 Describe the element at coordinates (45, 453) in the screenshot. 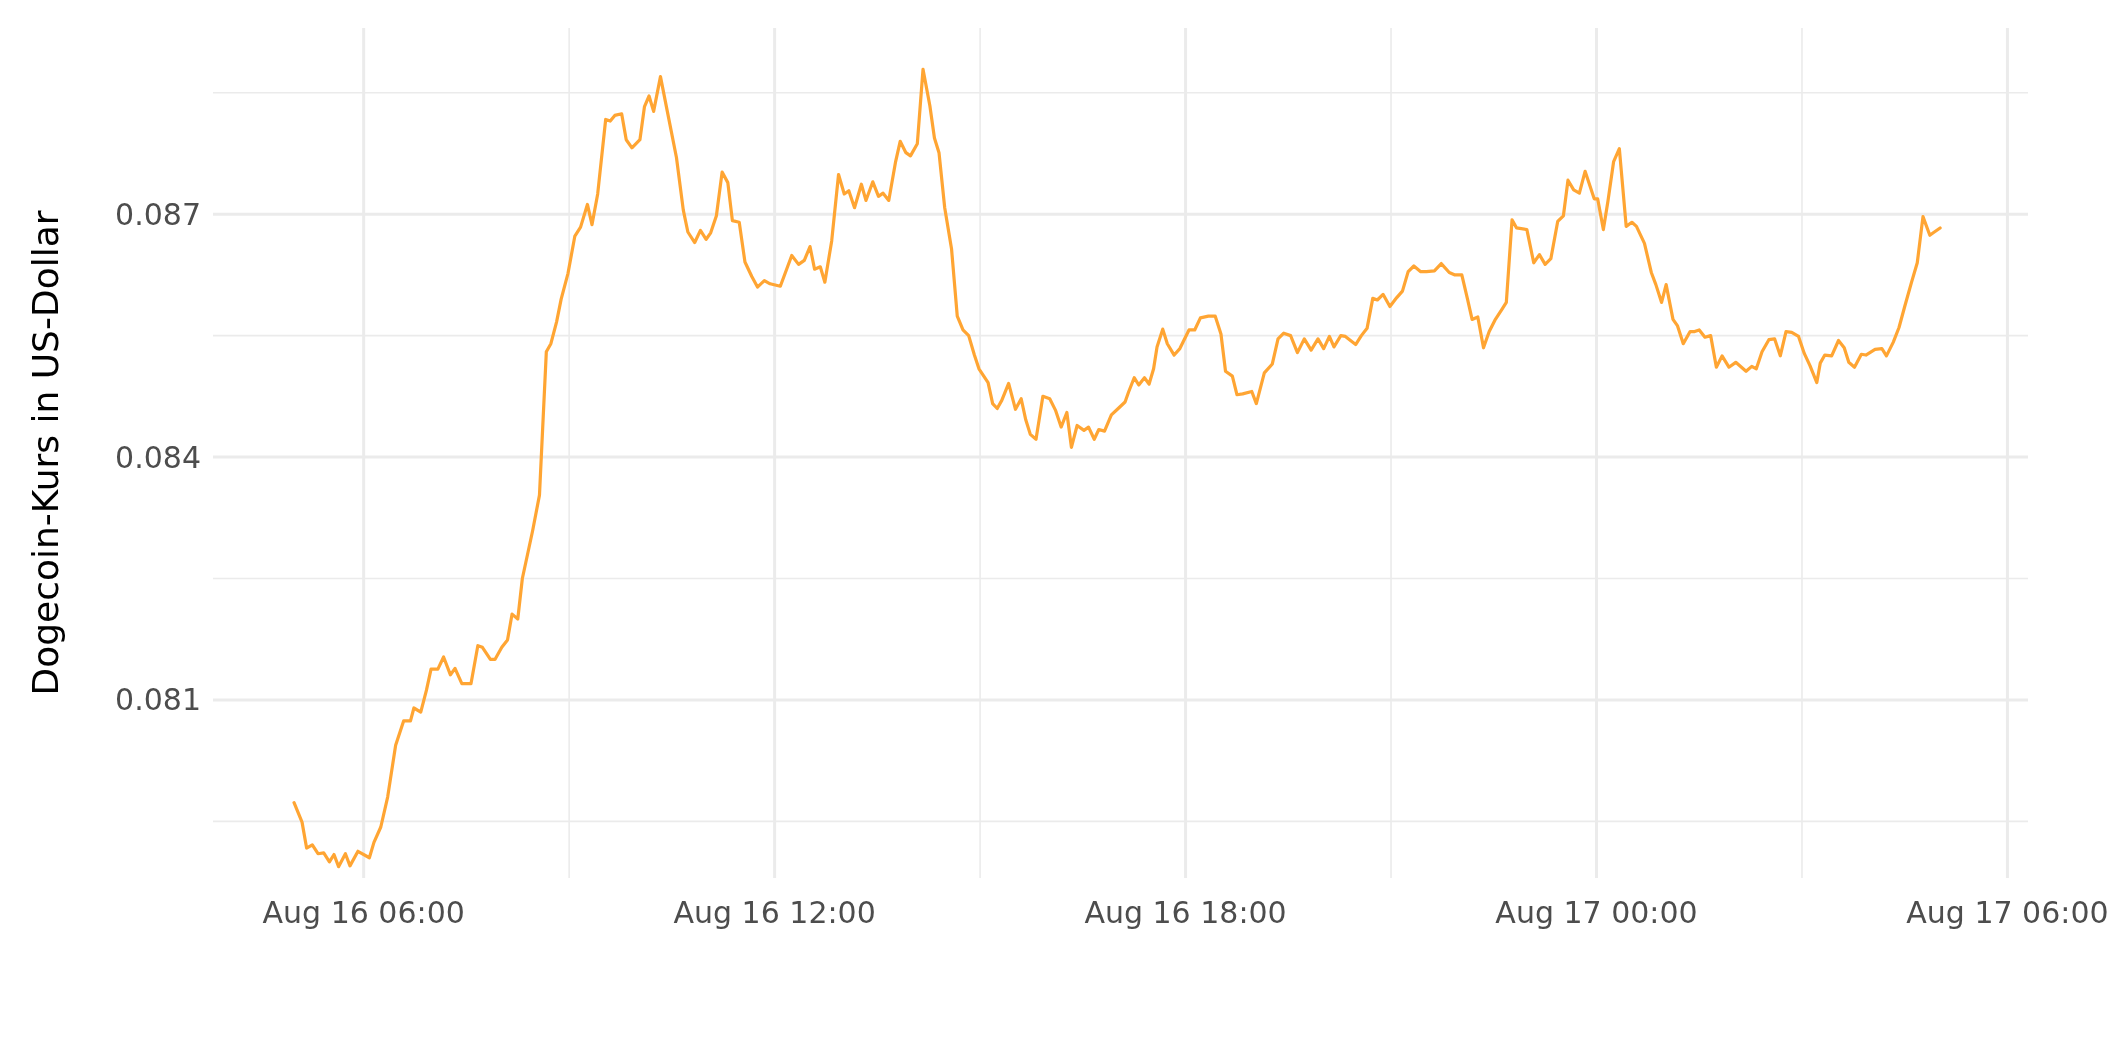

I see `y-axis-title: Dogecoin-Kurs in US-Dollar` at that location.